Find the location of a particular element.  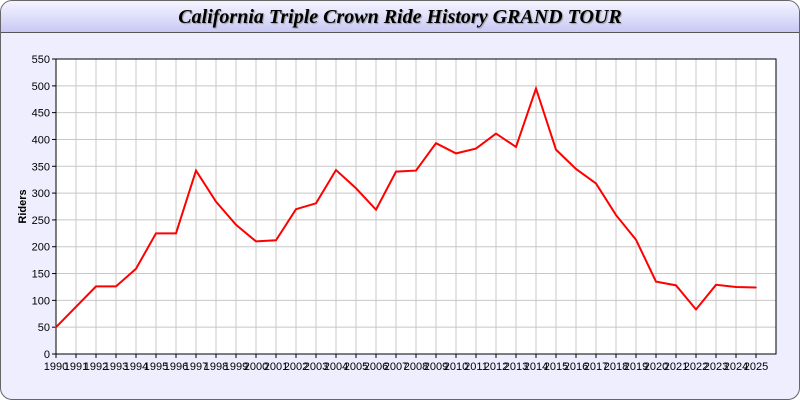

y-tick-label: 50 is located at coordinates (44, 328).